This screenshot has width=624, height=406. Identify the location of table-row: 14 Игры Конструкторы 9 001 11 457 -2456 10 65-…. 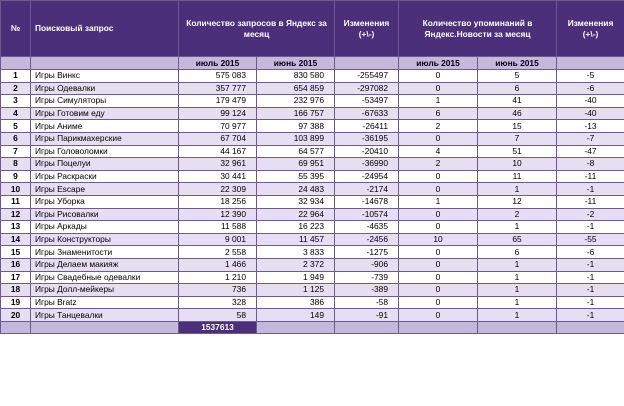
(312, 239).